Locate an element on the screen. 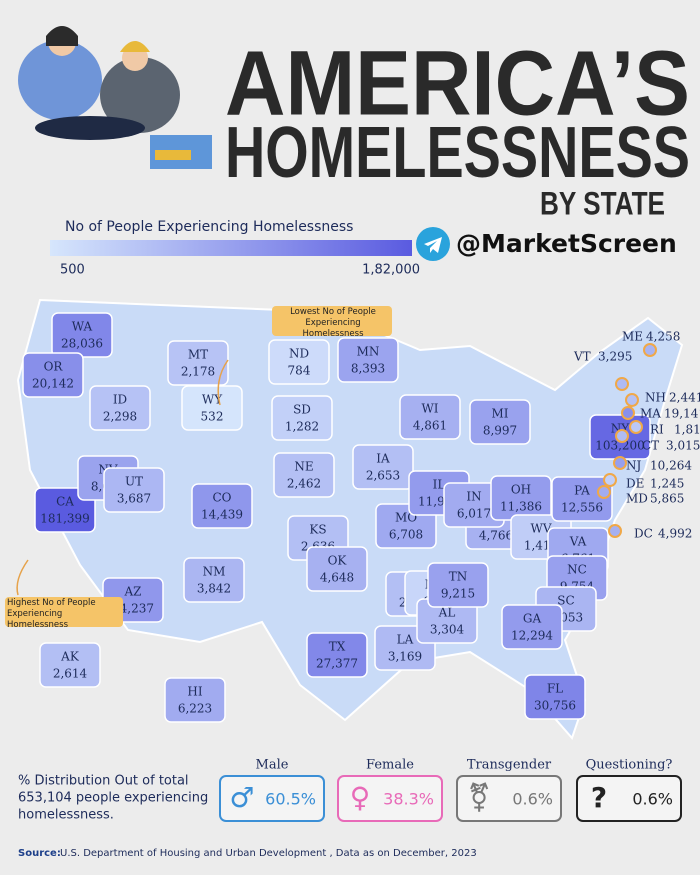 The image size is (700, 875). state-value: 19,141 is located at coordinates (682, 414).